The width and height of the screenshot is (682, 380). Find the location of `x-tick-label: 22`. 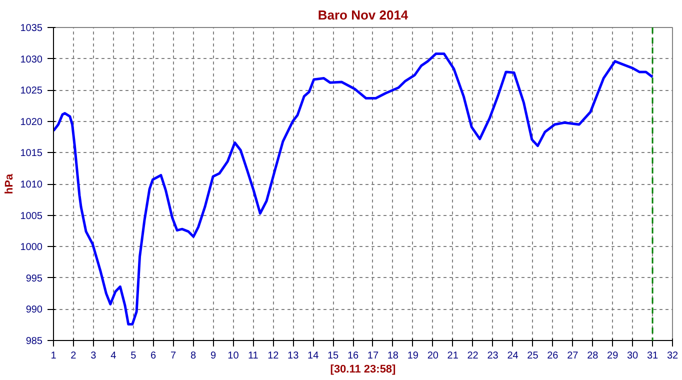

x-tick-label: 22 is located at coordinates (473, 356).